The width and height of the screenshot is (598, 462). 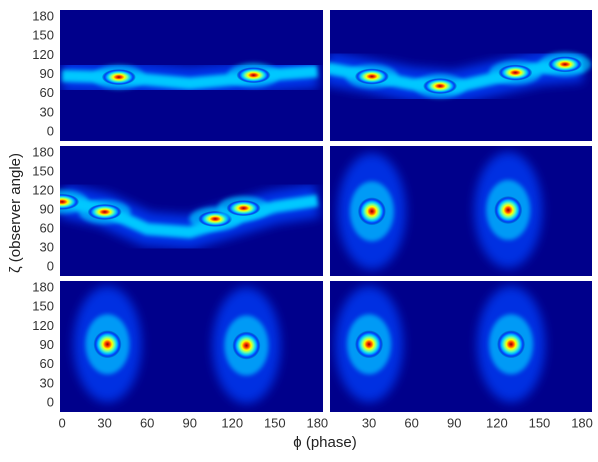 What do you see at coordinates (324, 442) in the screenshot?
I see `x-axis-title: ϕ (phase)` at bounding box center [324, 442].